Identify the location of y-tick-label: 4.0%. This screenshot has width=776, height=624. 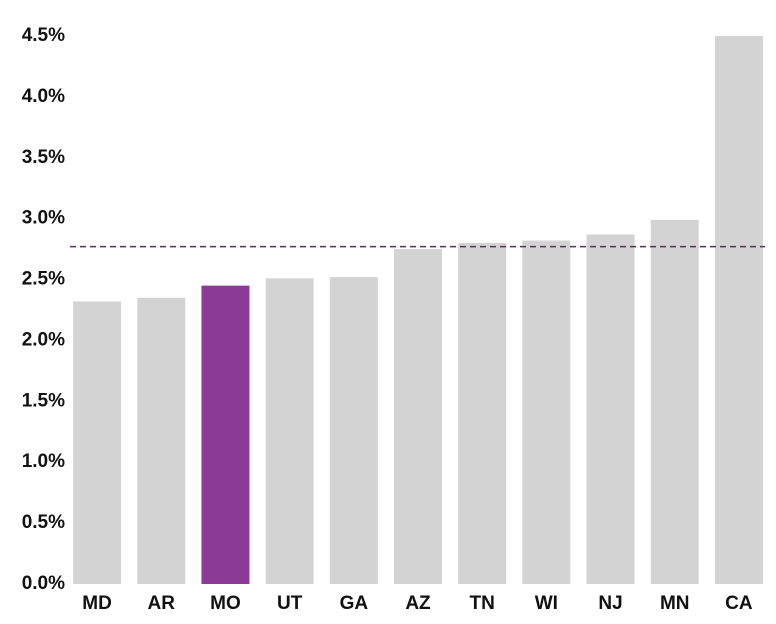
(43, 96).